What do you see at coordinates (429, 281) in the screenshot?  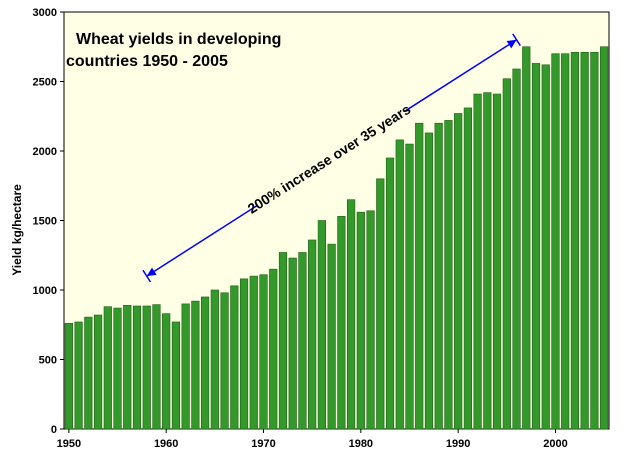 I see `bar-1987` at bounding box center [429, 281].